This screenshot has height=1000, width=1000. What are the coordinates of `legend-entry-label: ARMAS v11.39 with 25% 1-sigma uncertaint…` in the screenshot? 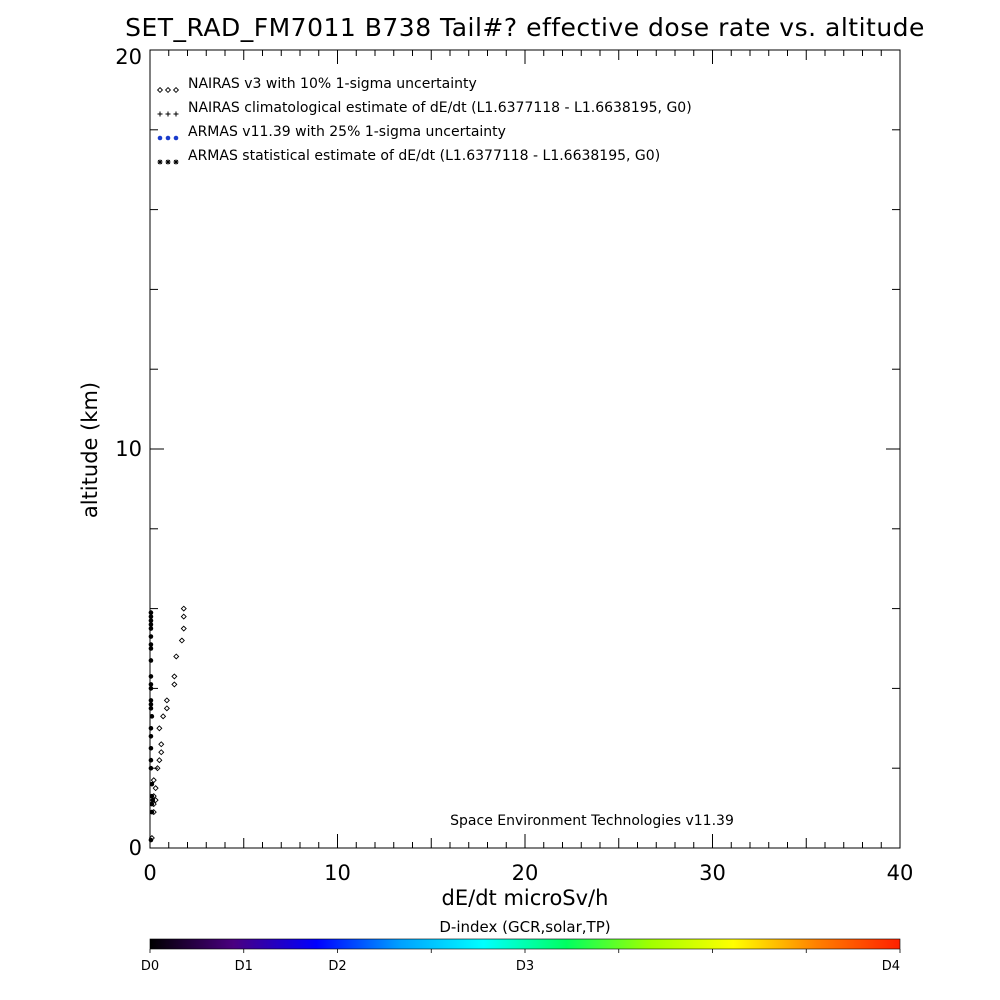 It's located at (347, 132).